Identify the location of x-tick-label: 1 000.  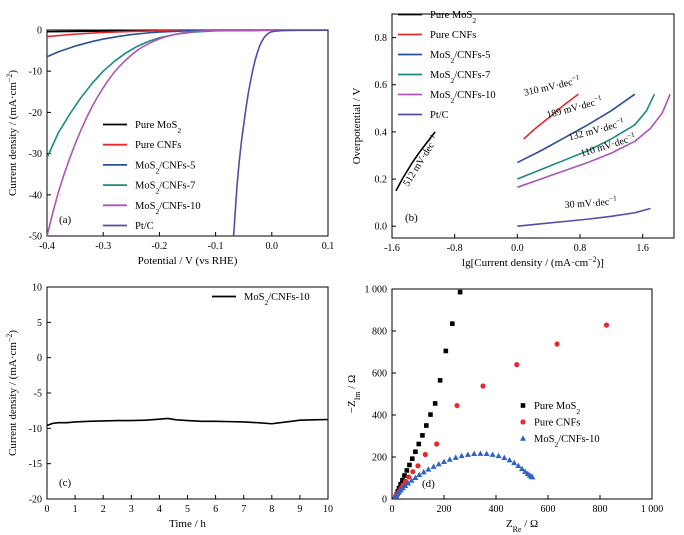
(652, 509).